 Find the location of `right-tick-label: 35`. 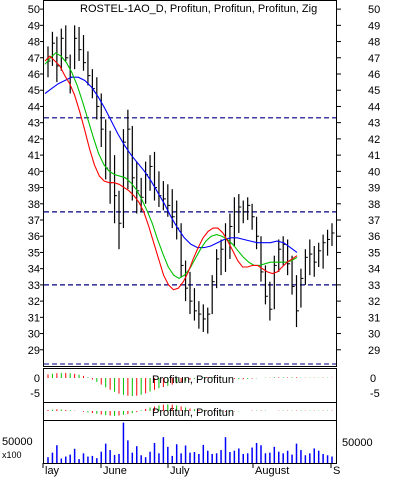

right-tick-label: 35 is located at coordinates (374, 253).